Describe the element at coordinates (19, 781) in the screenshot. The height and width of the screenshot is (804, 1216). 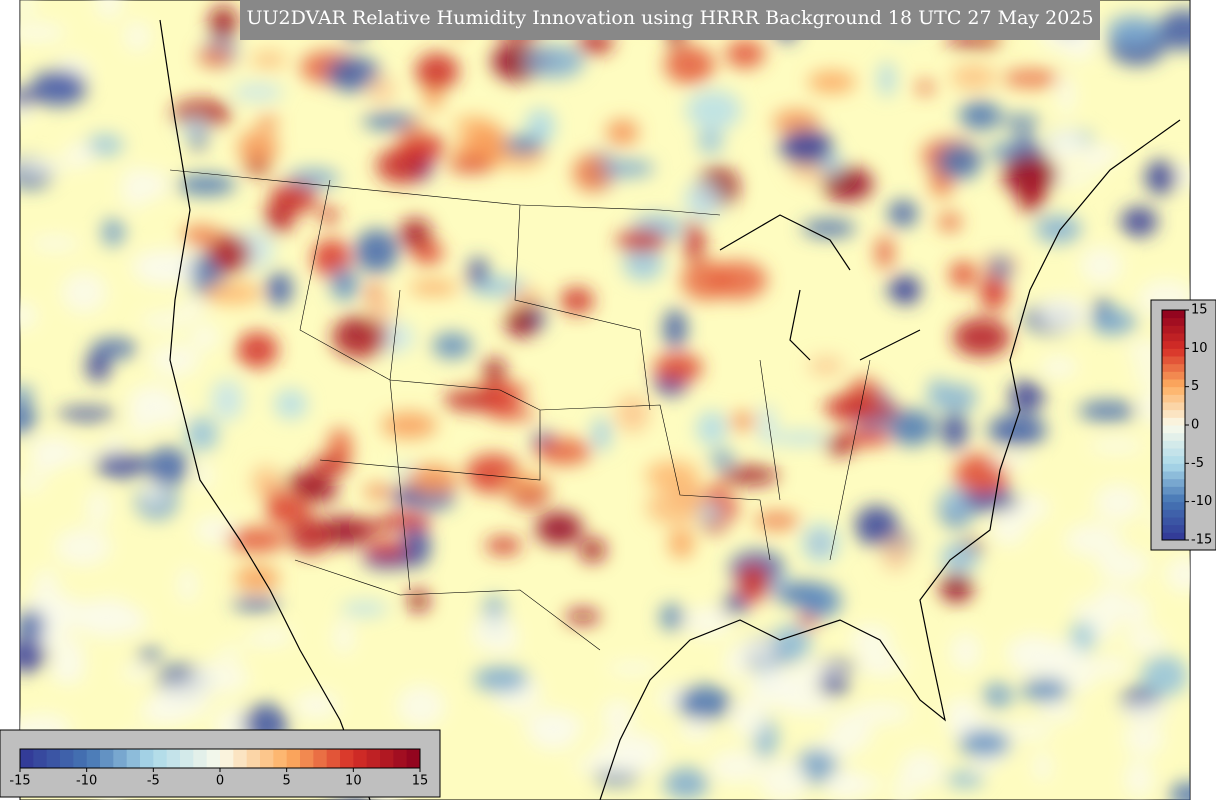
I see `colorbar-tick-label: -15` at that location.